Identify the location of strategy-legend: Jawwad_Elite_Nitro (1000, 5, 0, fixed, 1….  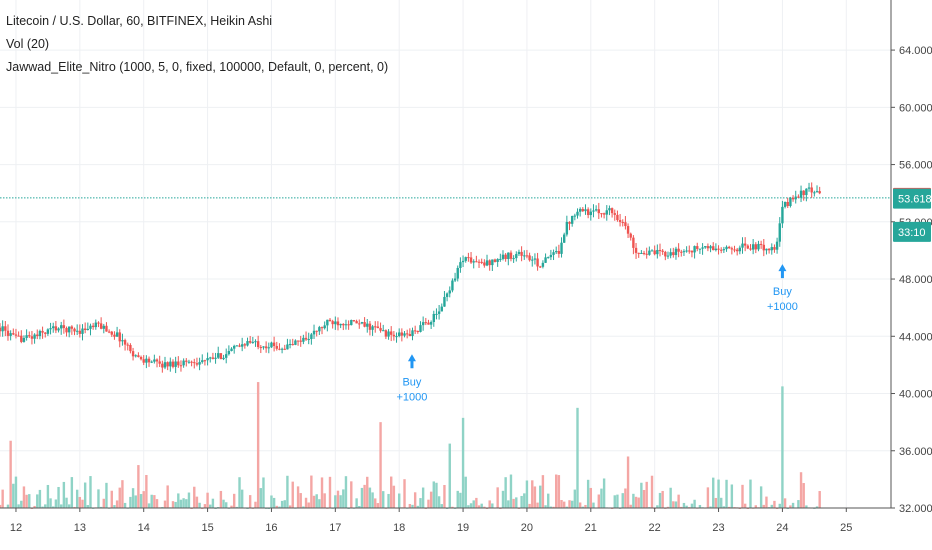
(197, 67).